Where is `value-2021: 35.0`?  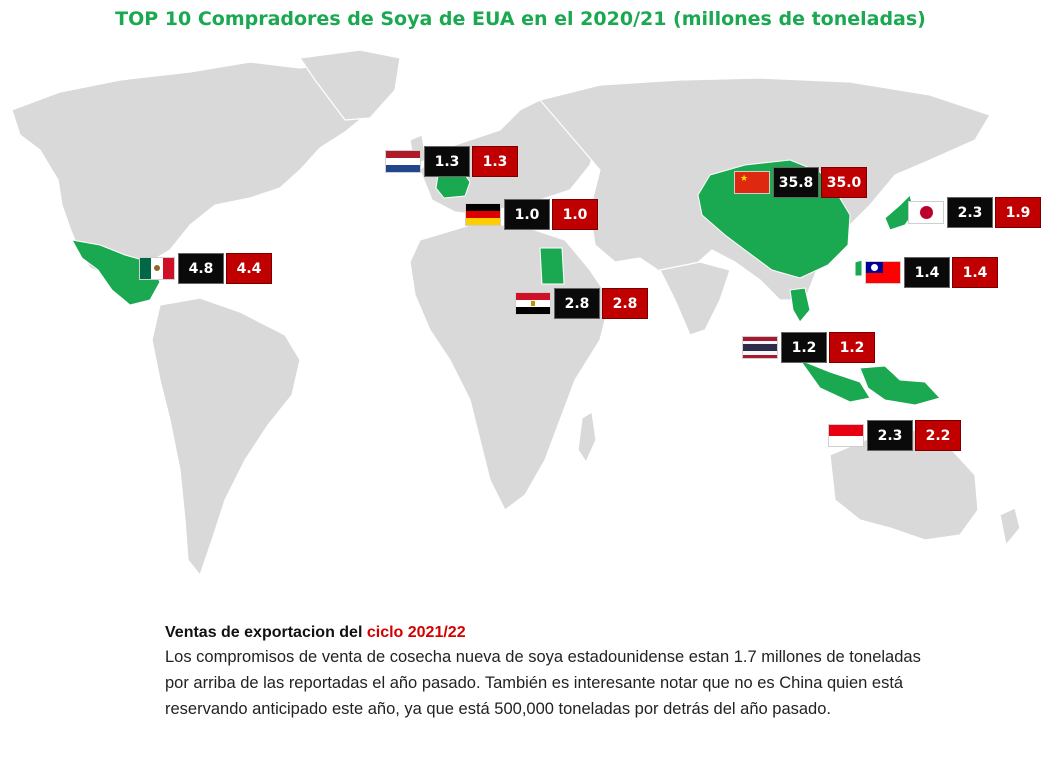 value-2021: 35.0 is located at coordinates (844, 182).